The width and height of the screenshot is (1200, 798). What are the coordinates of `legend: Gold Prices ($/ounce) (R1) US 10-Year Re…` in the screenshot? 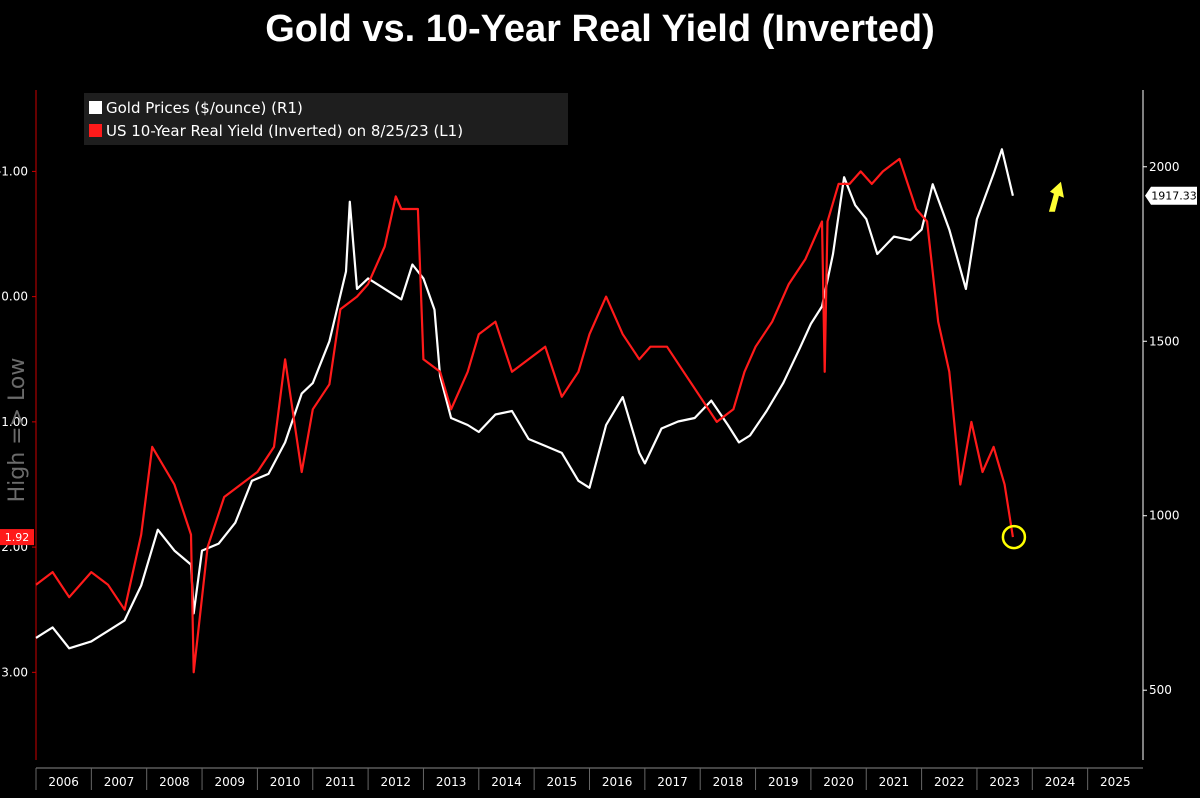 It's located at (326, 119).